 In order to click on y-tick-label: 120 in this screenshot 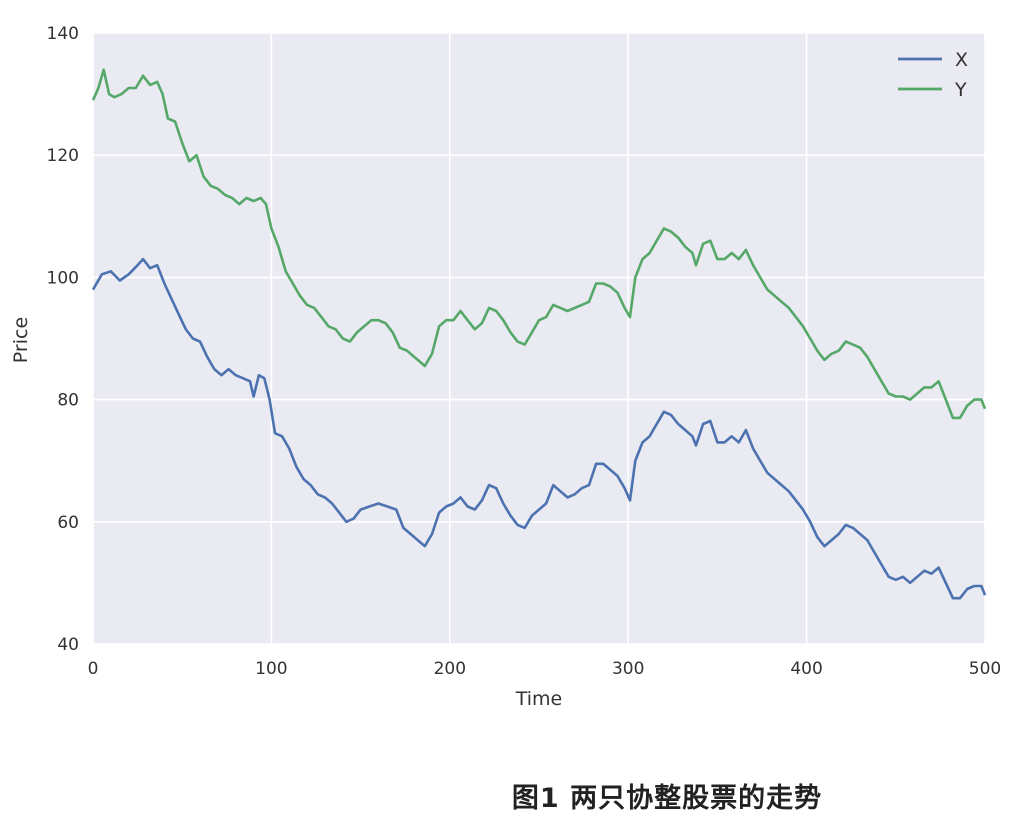, I will do `click(63, 156)`.